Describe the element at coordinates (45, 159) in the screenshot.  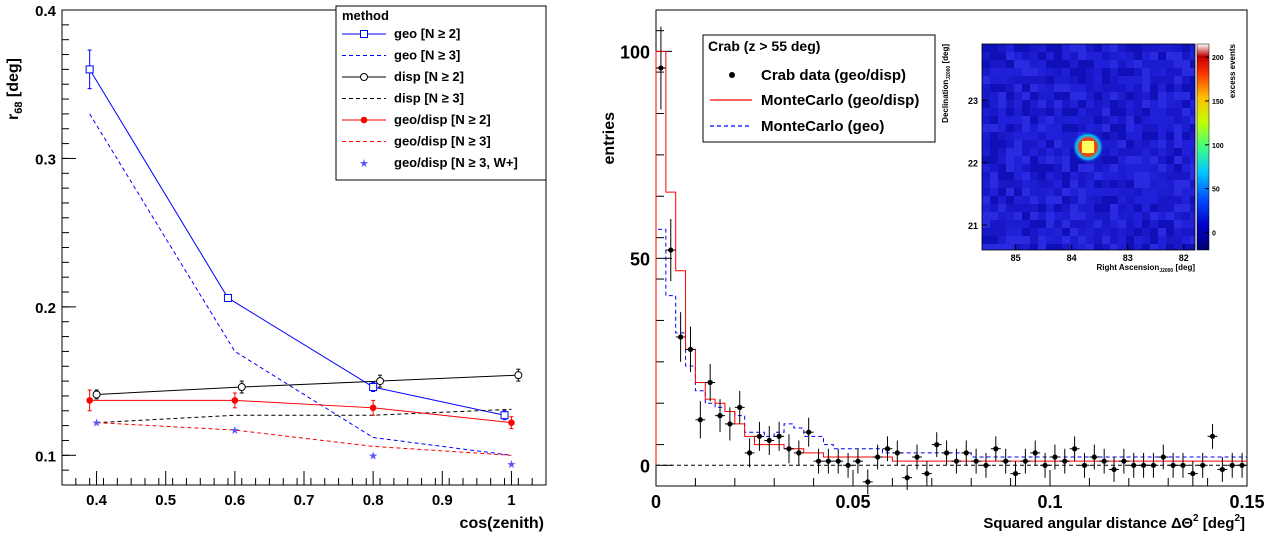
I see `y-tick-label: 0.3` at that location.